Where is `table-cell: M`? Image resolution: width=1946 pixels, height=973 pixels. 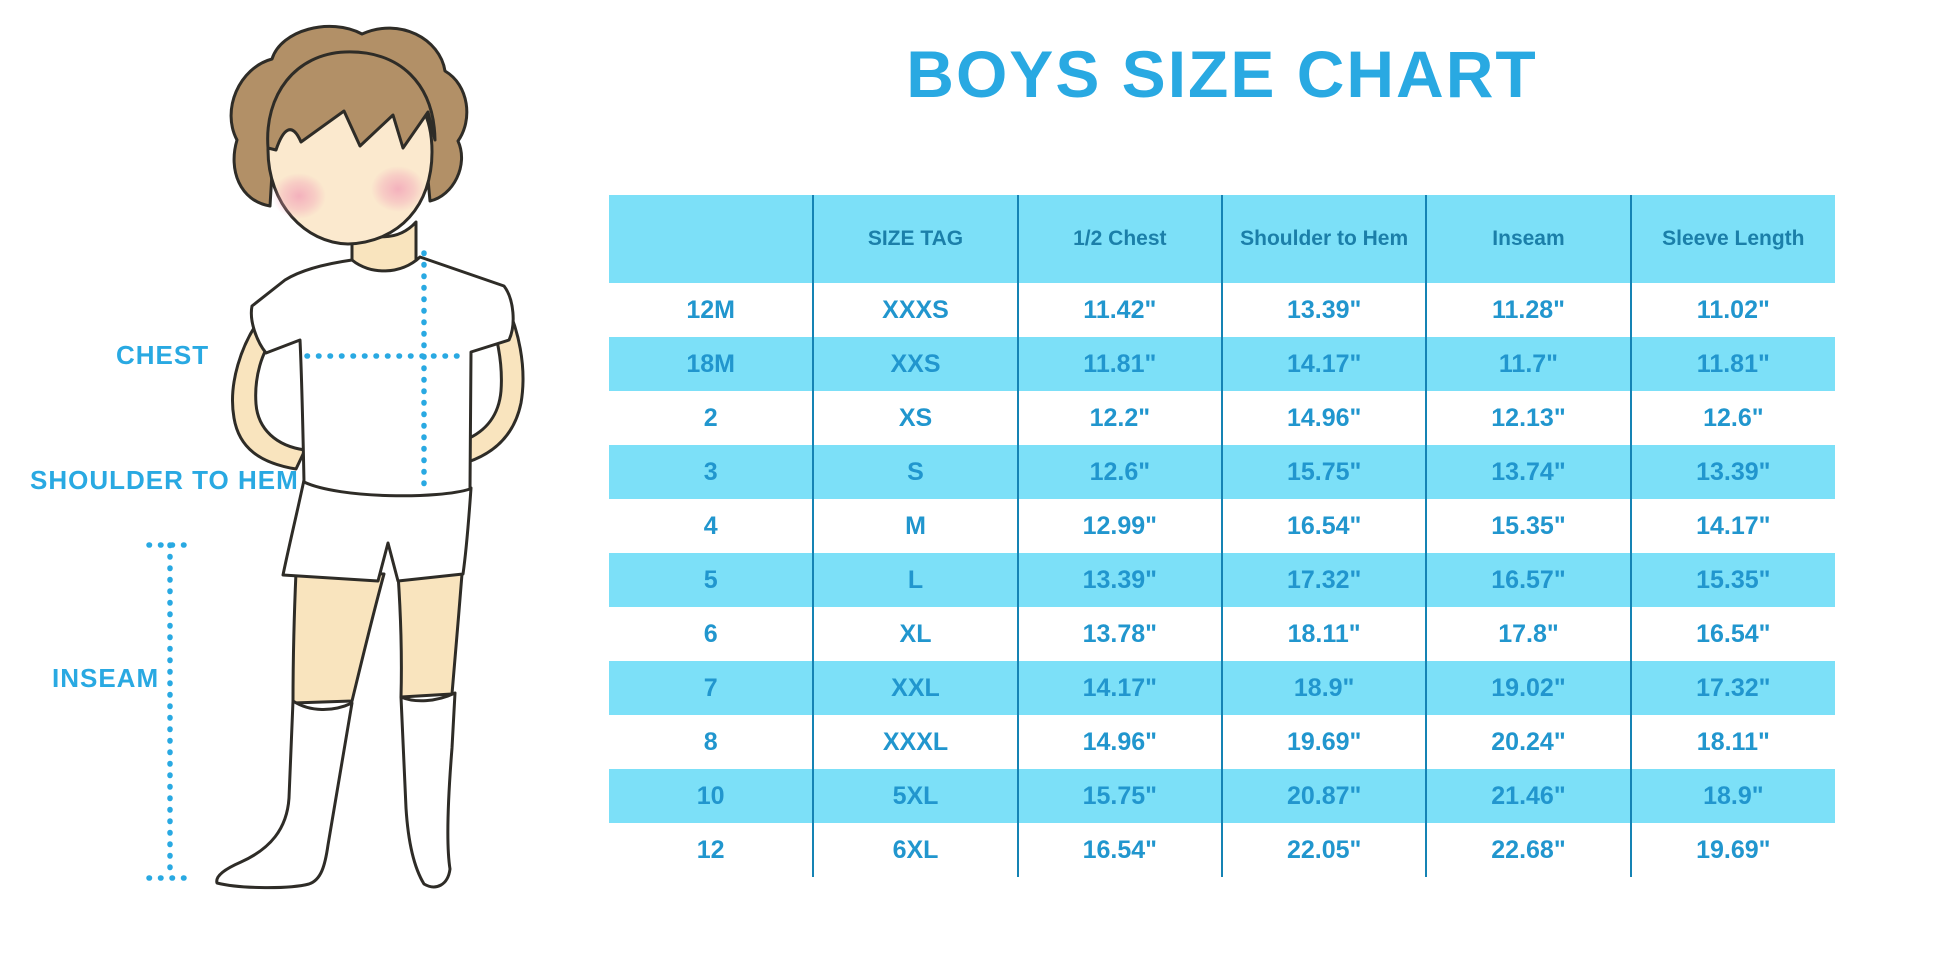
table-cell: M is located at coordinates (915, 526).